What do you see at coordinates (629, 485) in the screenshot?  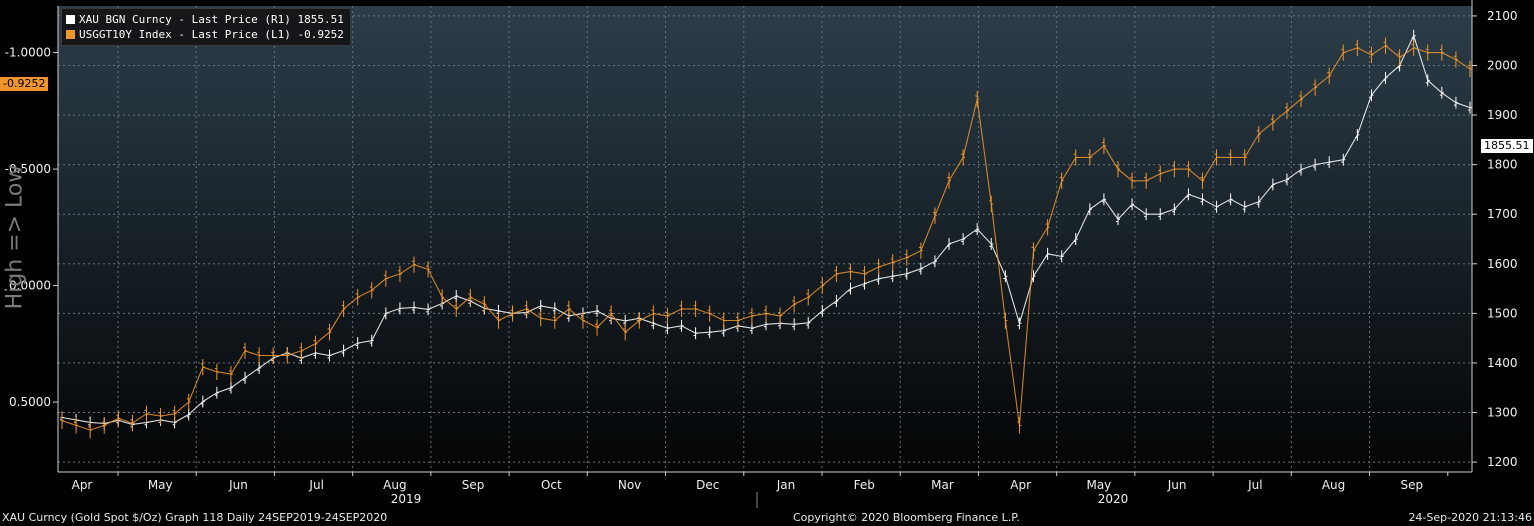 I see `x-month-label: Nov` at bounding box center [629, 485].